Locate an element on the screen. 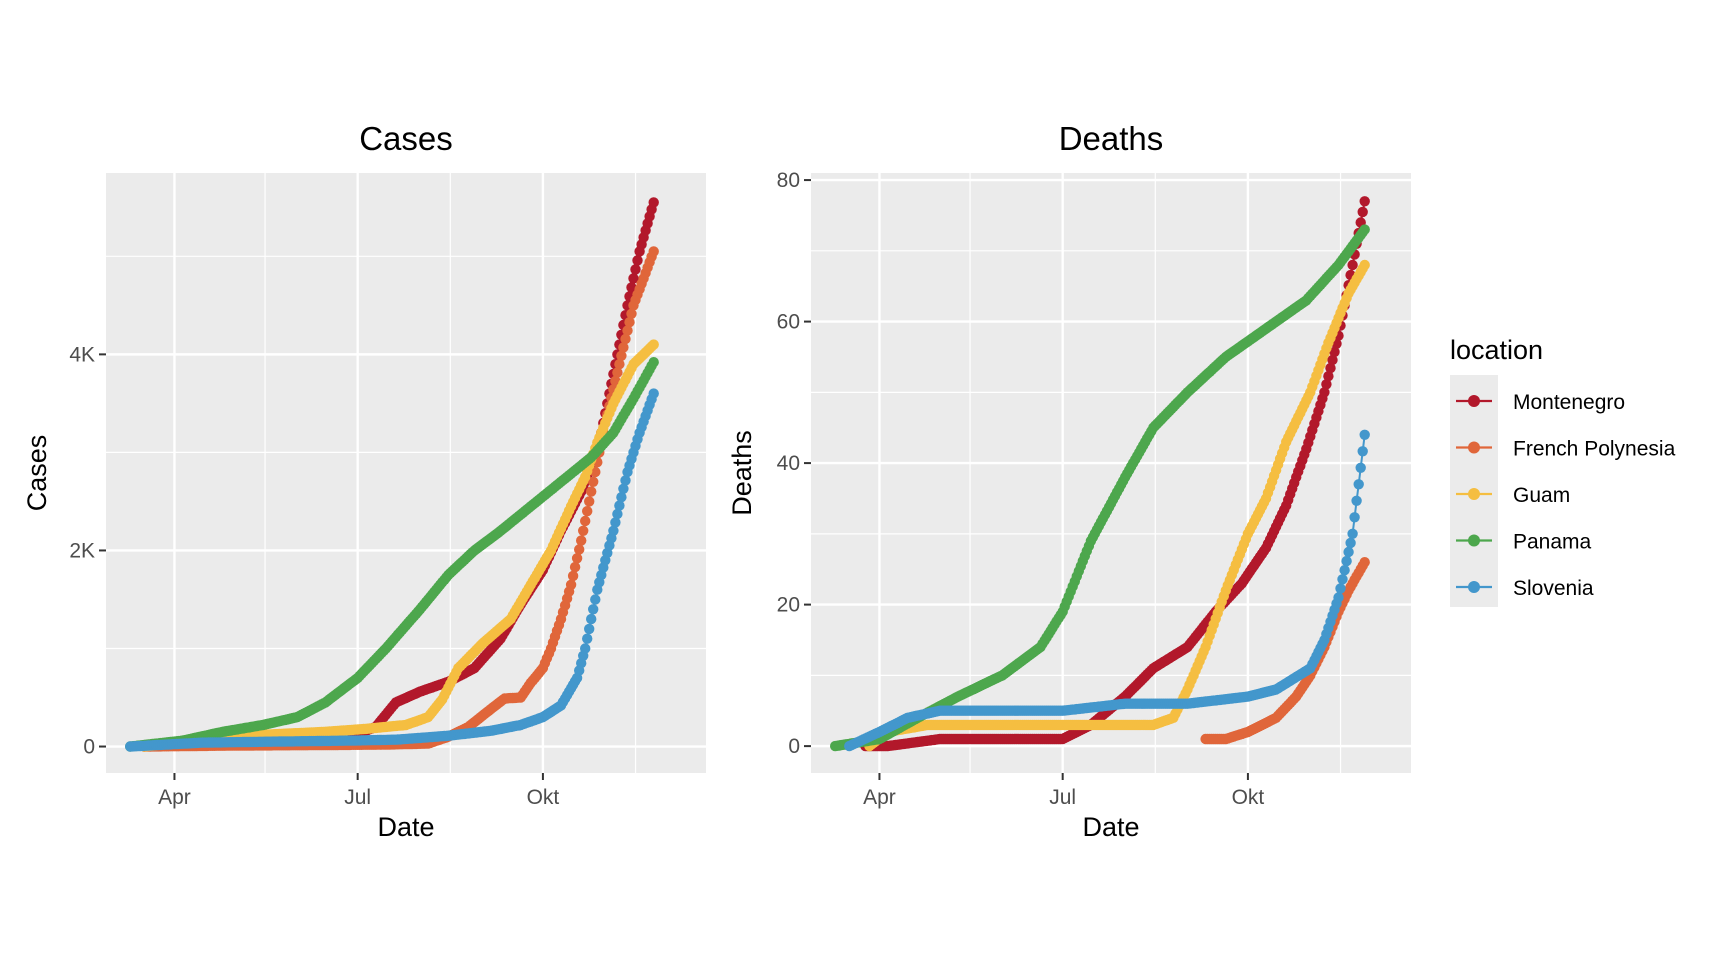 The image size is (1728, 960). y-tick-label: 80 is located at coordinates (788, 180).